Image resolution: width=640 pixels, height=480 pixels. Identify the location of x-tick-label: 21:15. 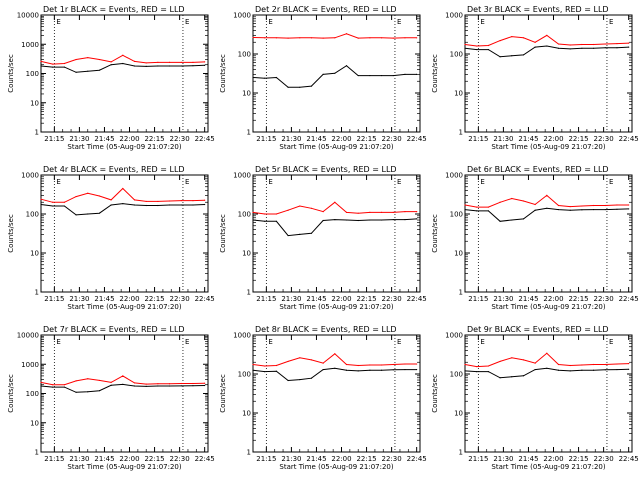
(478, 139).